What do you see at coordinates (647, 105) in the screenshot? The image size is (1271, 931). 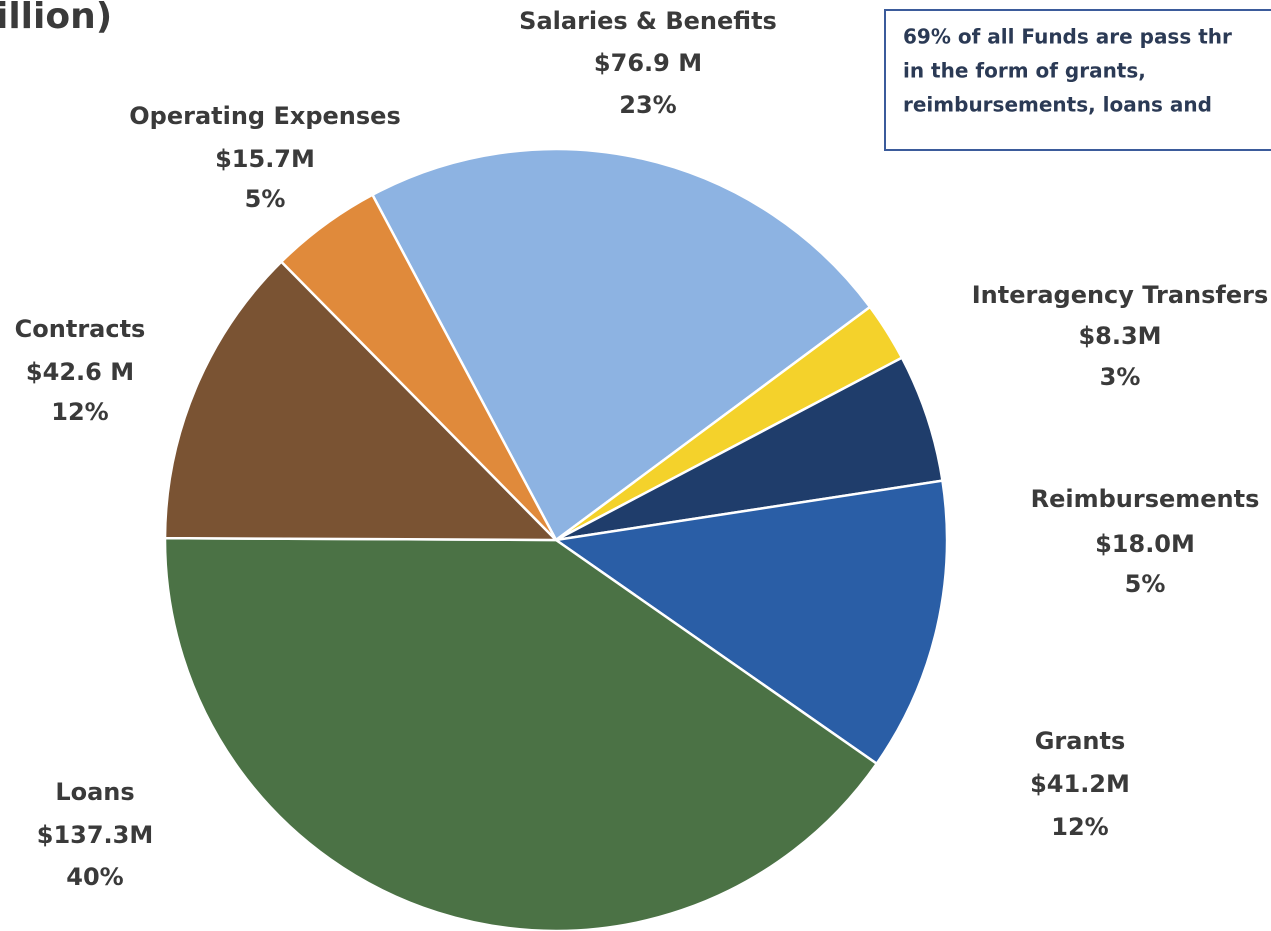 I see `percent-label: 23%` at bounding box center [647, 105].